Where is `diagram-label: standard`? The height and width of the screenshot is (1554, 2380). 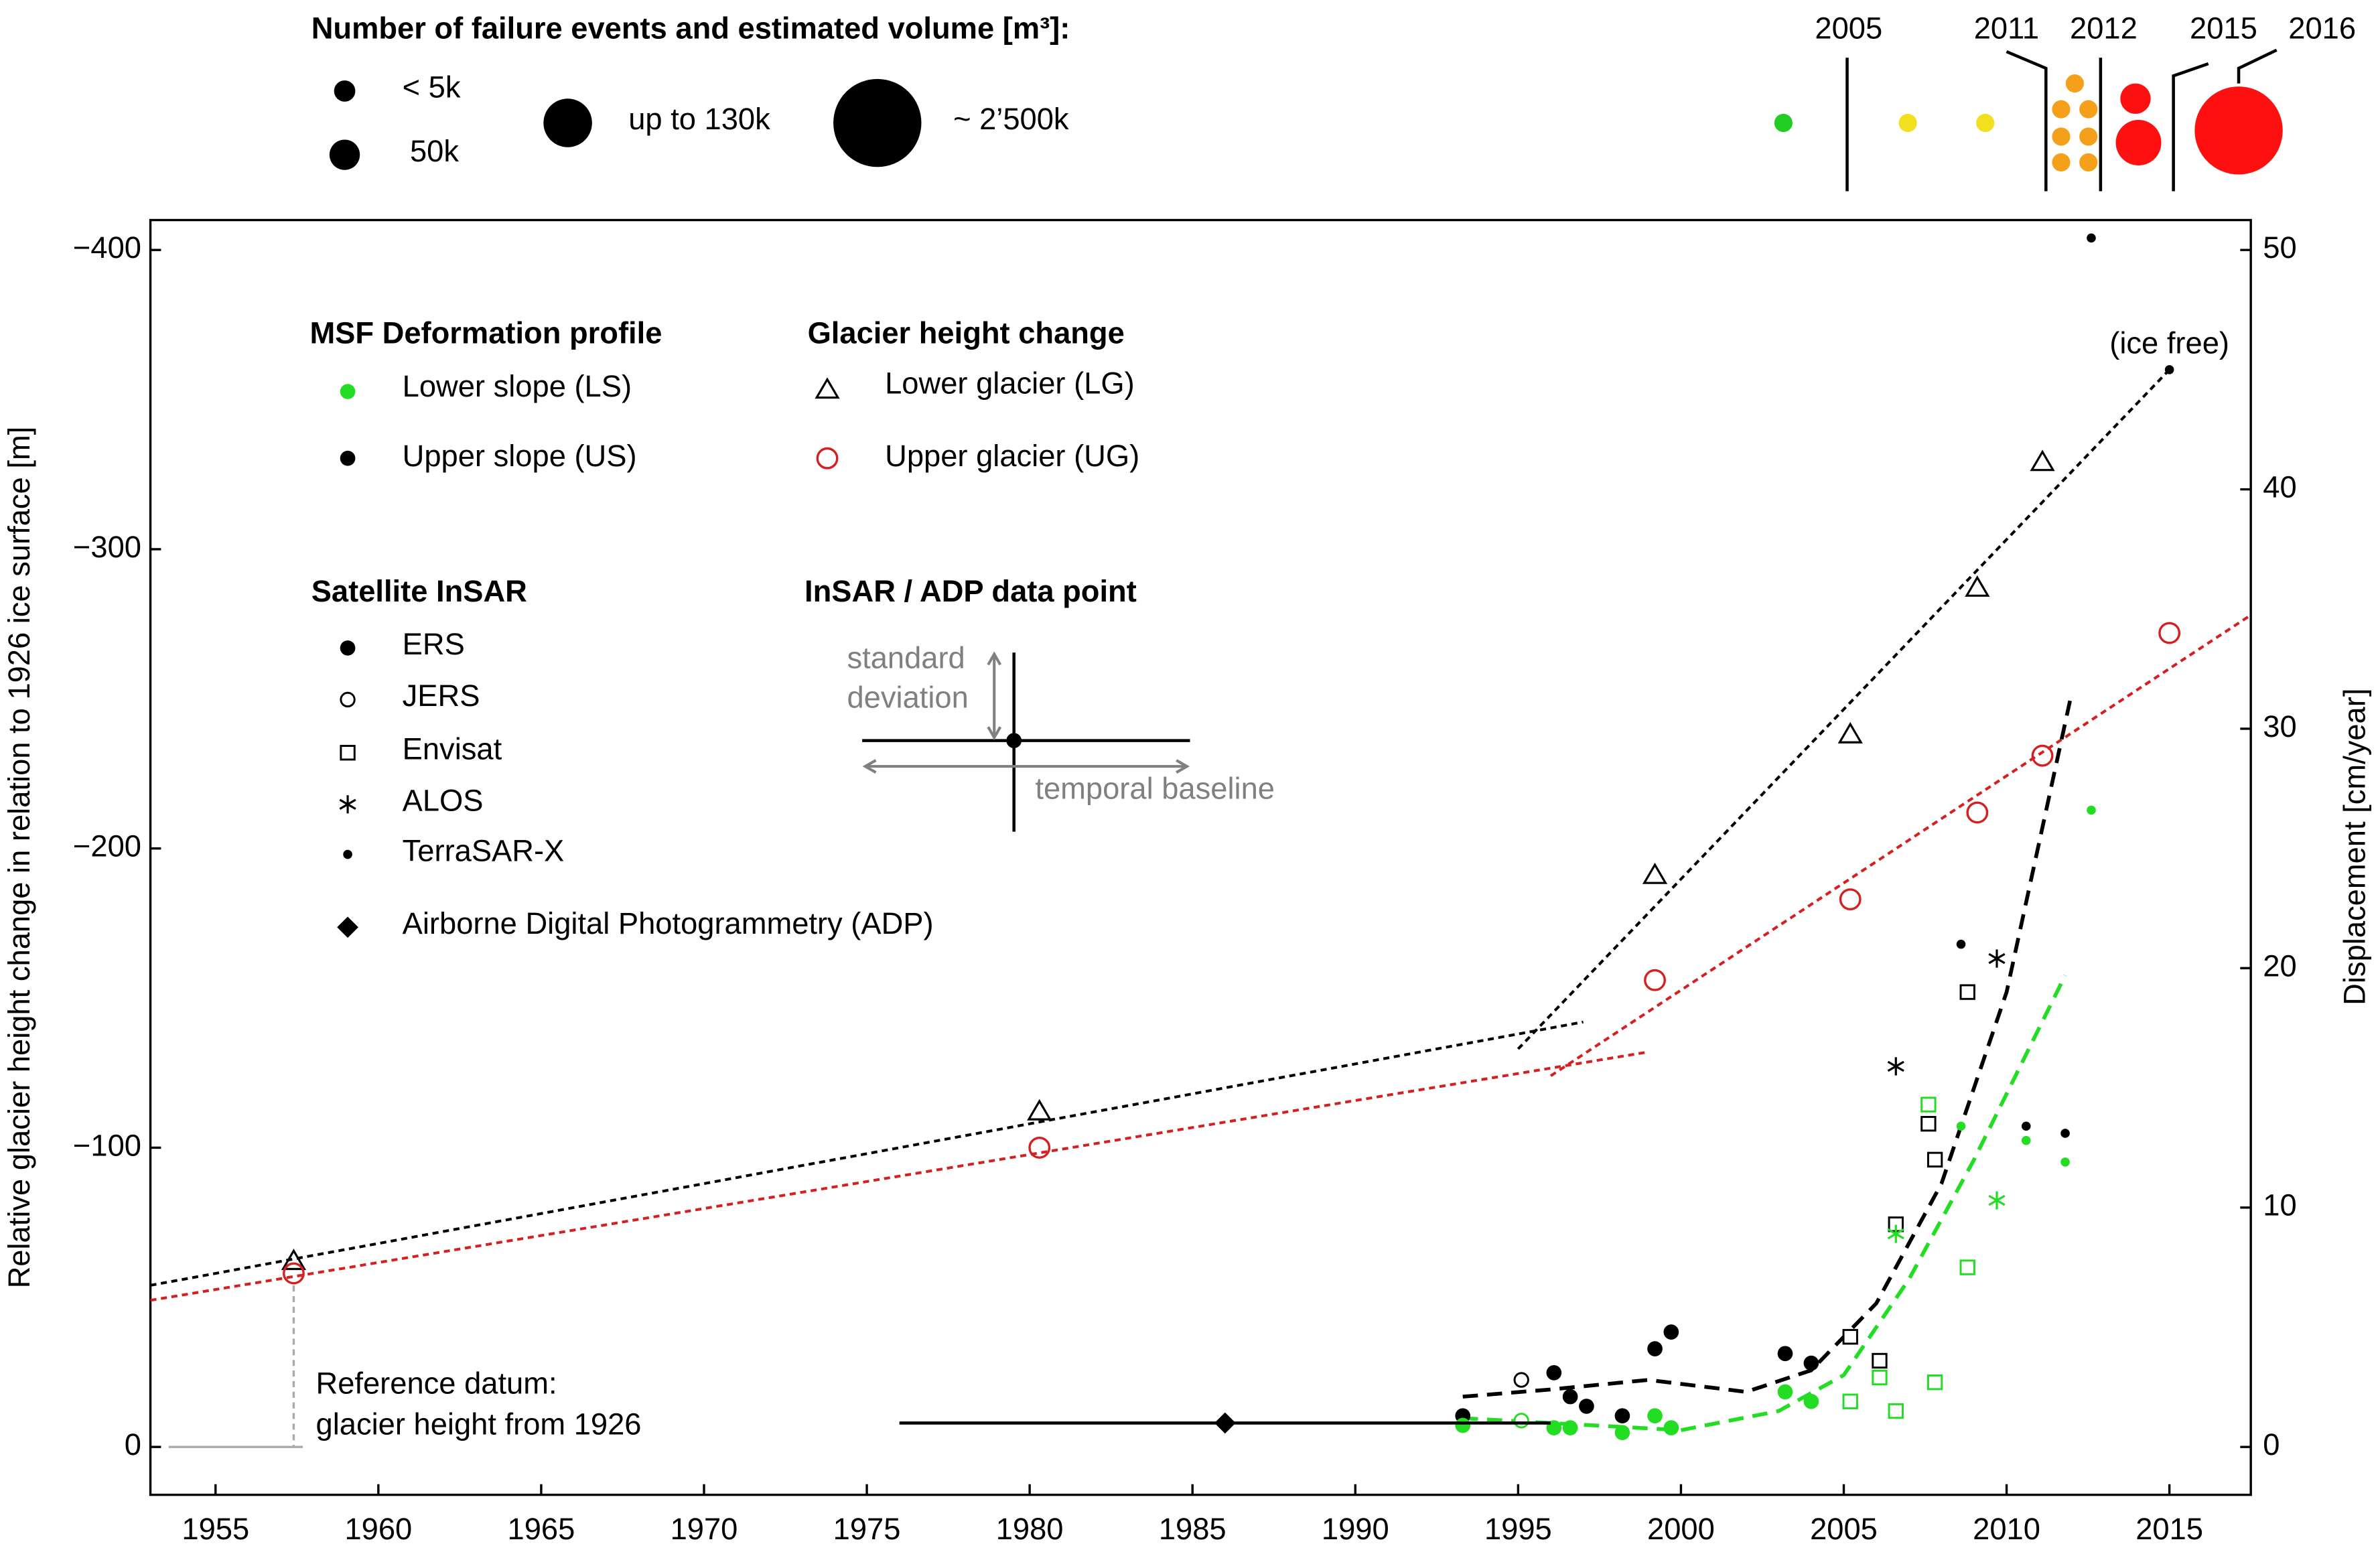 diagram-label: standard is located at coordinates (906, 658).